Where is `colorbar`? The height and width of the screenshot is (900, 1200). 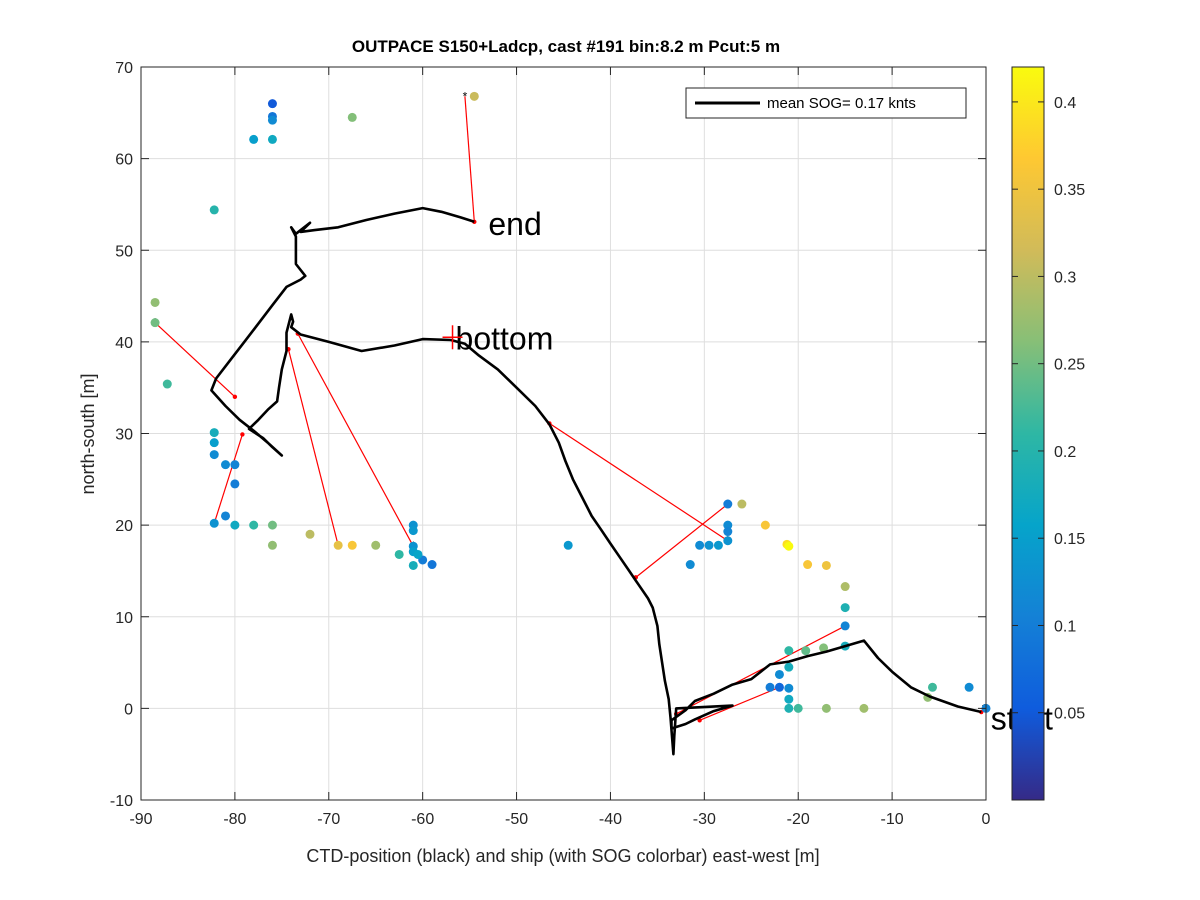 colorbar is located at coordinates (1028, 433).